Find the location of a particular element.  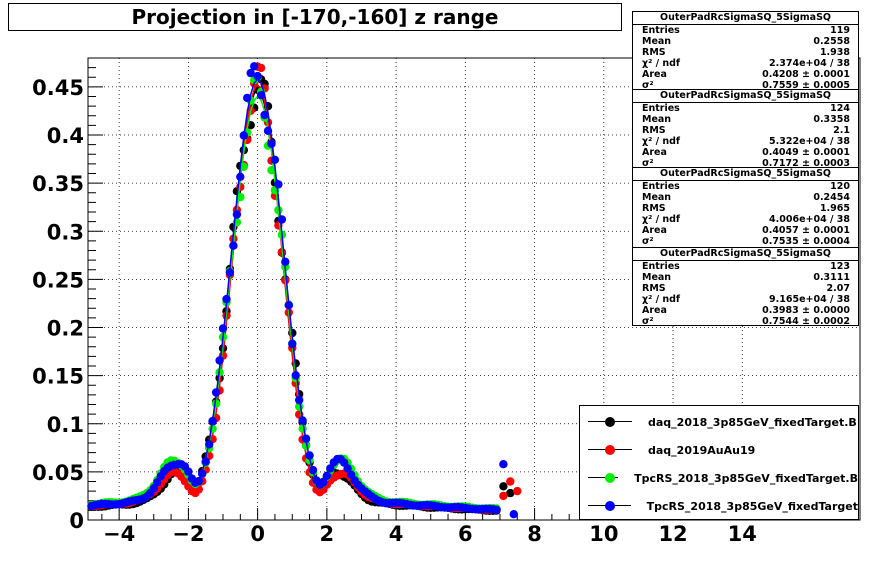

stats-value: 0.7559 ± 0.0005 is located at coordinates (806, 85).